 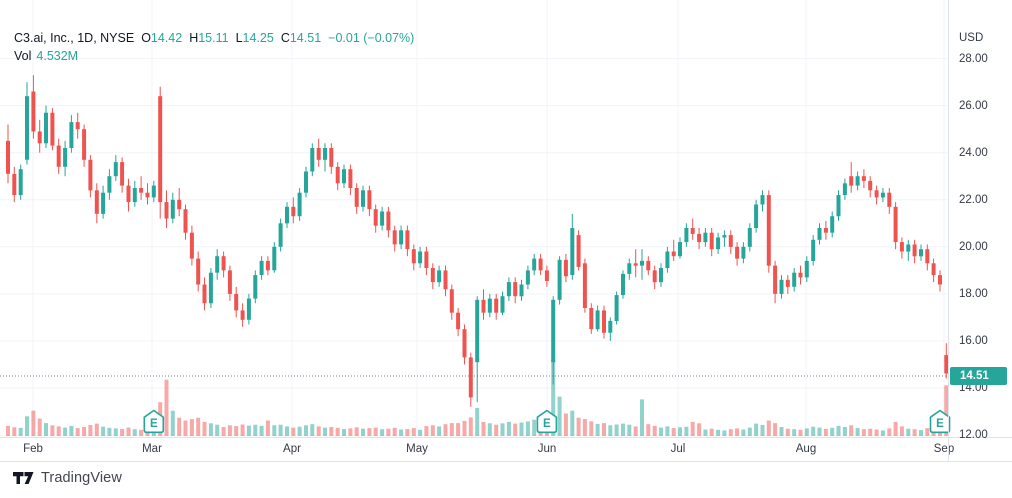 What do you see at coordinates (417, 449) in the screenshot?
I see `month-label: May` at bounding box center [417, 449].